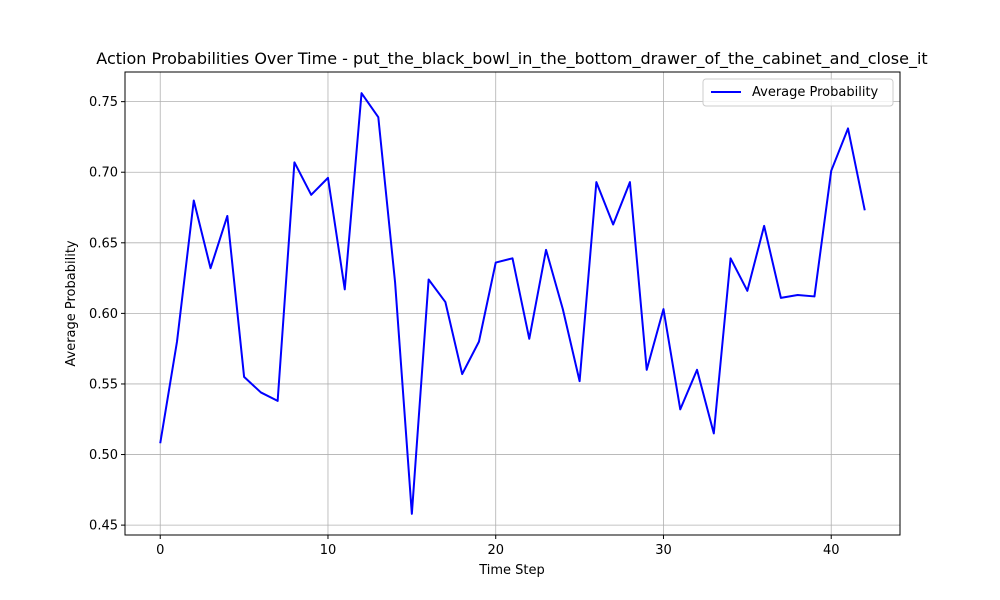 The width and height of the screenshot is (1000, 600). I want to click on legend-box, so click(798, 92).